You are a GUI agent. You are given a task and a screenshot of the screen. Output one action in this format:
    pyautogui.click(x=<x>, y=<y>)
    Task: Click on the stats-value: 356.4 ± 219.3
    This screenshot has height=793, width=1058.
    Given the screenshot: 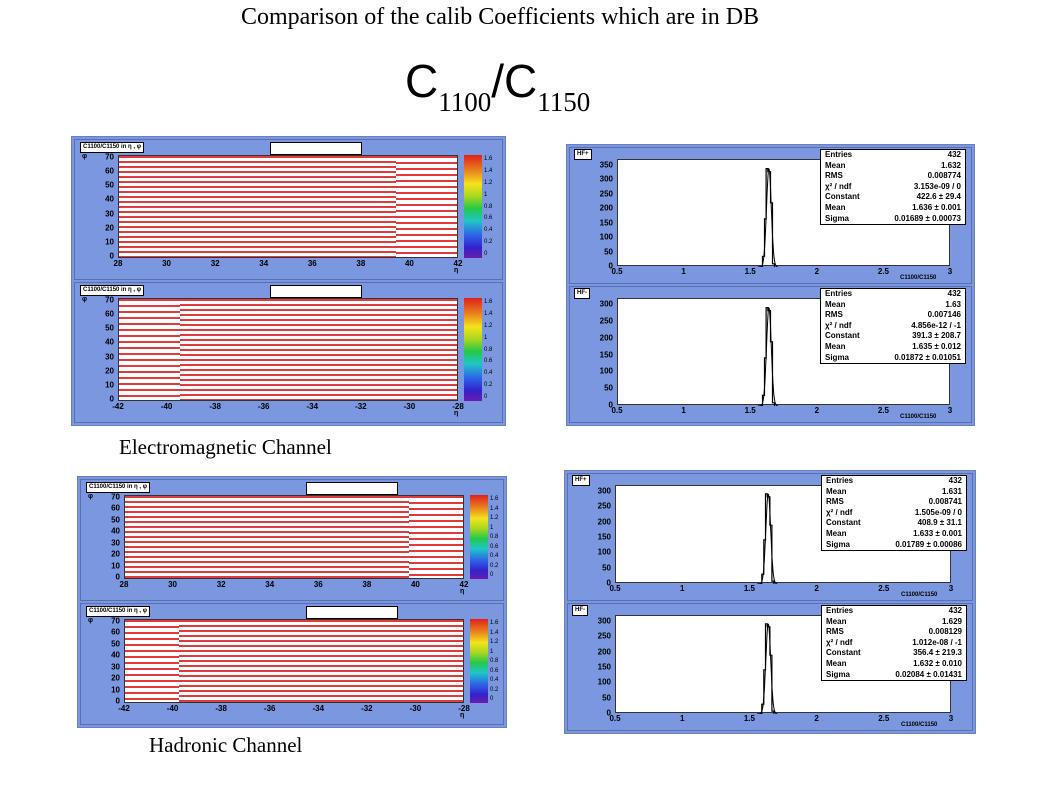 What is the action you would take?
    pyautogui.click(x=937, y=653)
    